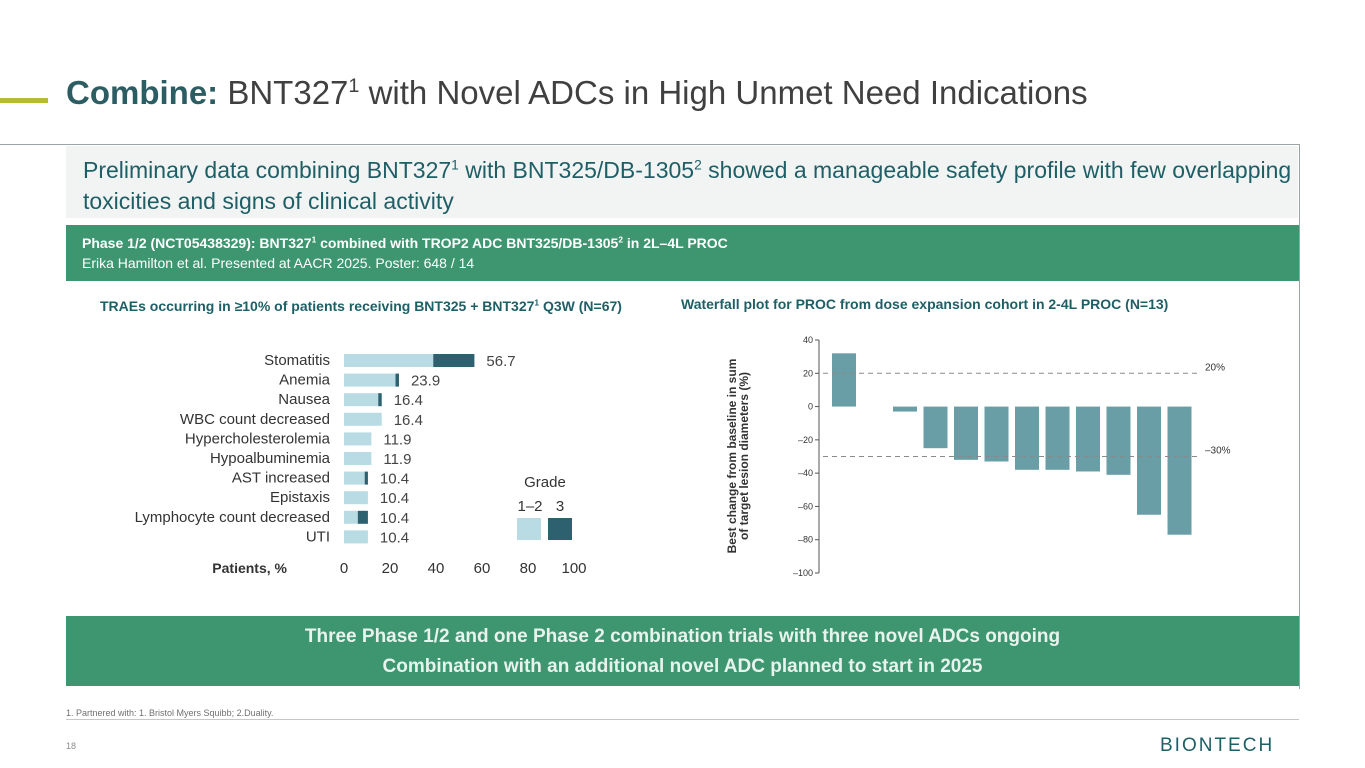 The image size is (1365, 768). Describe the element at coordinates (318, 536) in the screenshot. I see `category-label: UTI` at that location.